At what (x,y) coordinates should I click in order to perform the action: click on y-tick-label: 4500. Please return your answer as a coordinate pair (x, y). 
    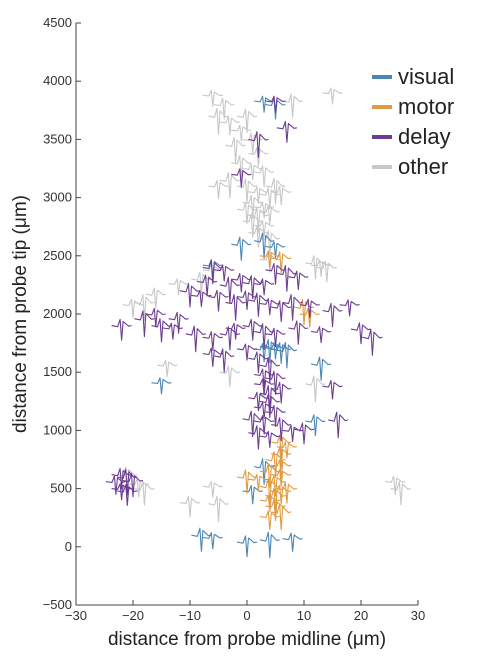
    Looking at the image, I should click on (57, 22).